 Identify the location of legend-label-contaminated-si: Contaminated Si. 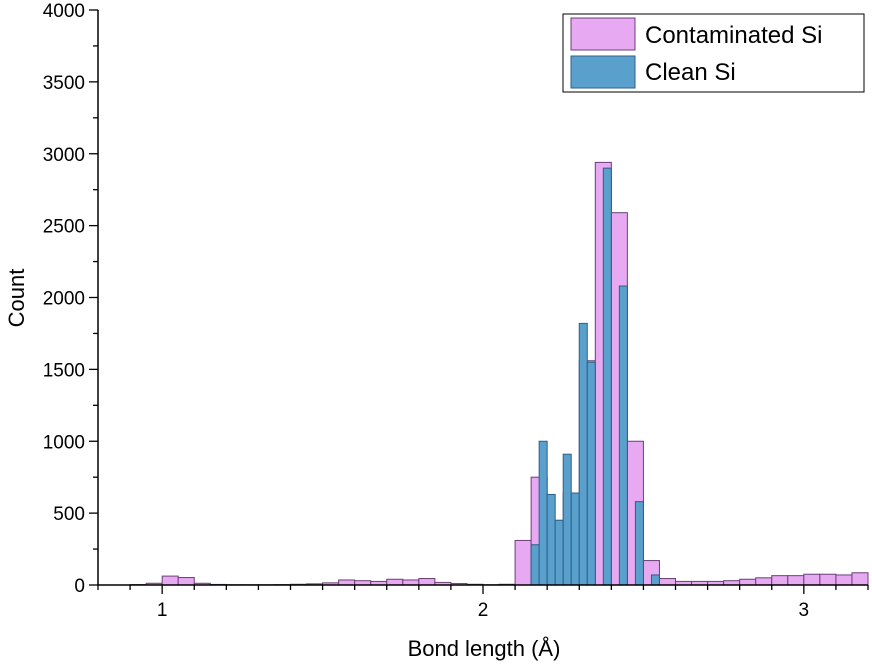
(733, 35).